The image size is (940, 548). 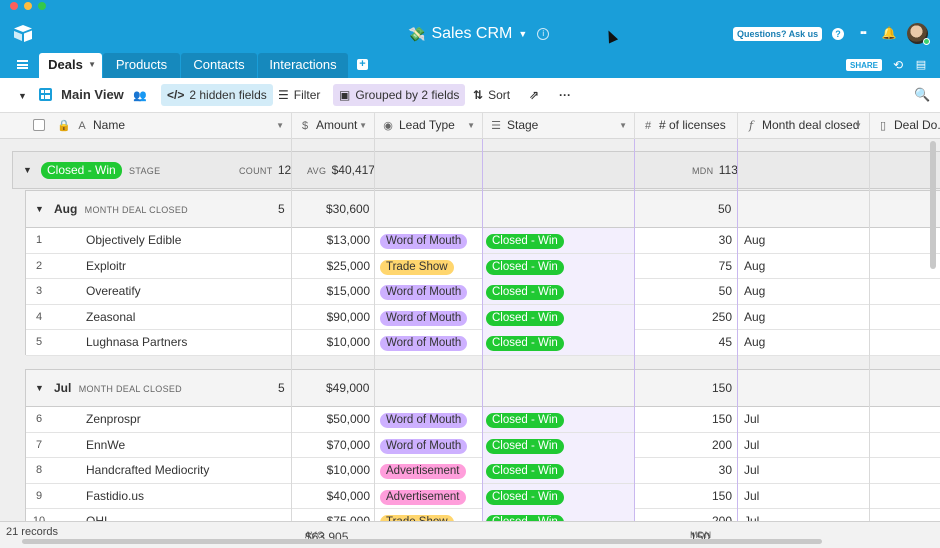 What do you see at coordinates (898, 65) in the screenshot?
I see `history-icon: ⟲` at bounding box center [898, 65].